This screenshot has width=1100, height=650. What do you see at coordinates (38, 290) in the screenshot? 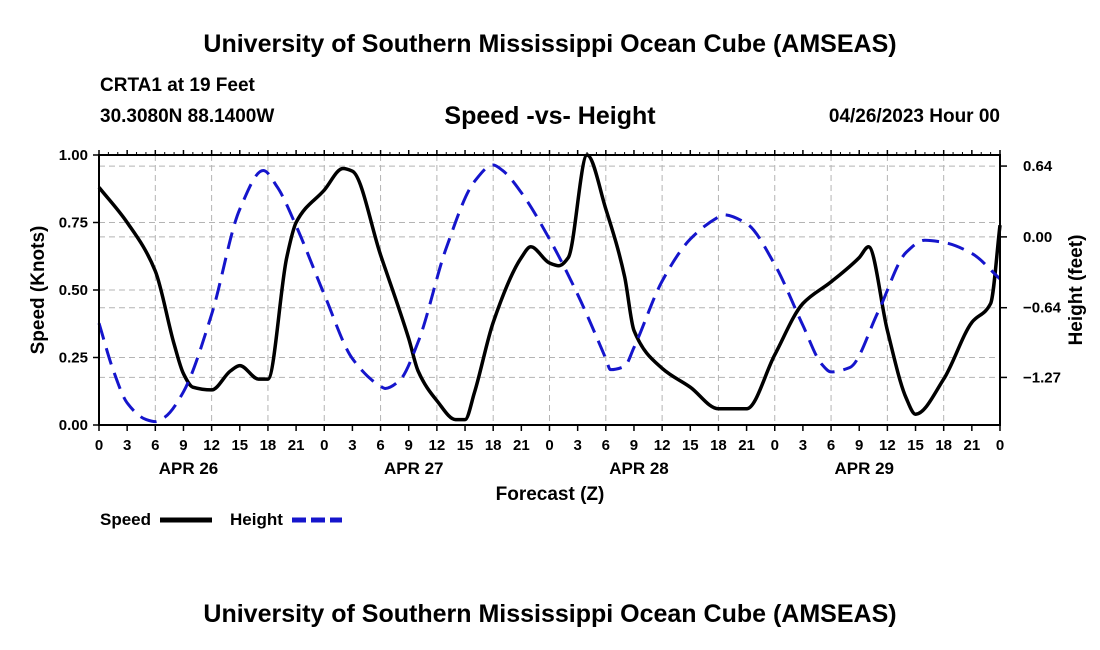
I see `y-axis-title: Speed (Knots)` at bounding box center [38, 290].